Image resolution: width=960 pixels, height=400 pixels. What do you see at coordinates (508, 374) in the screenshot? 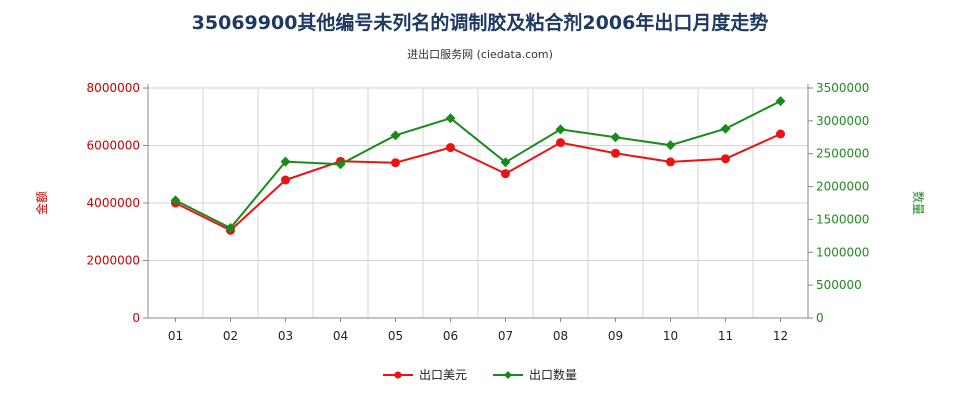
I see `legend-marker-export-quantity` at bounding box center [508, 374].